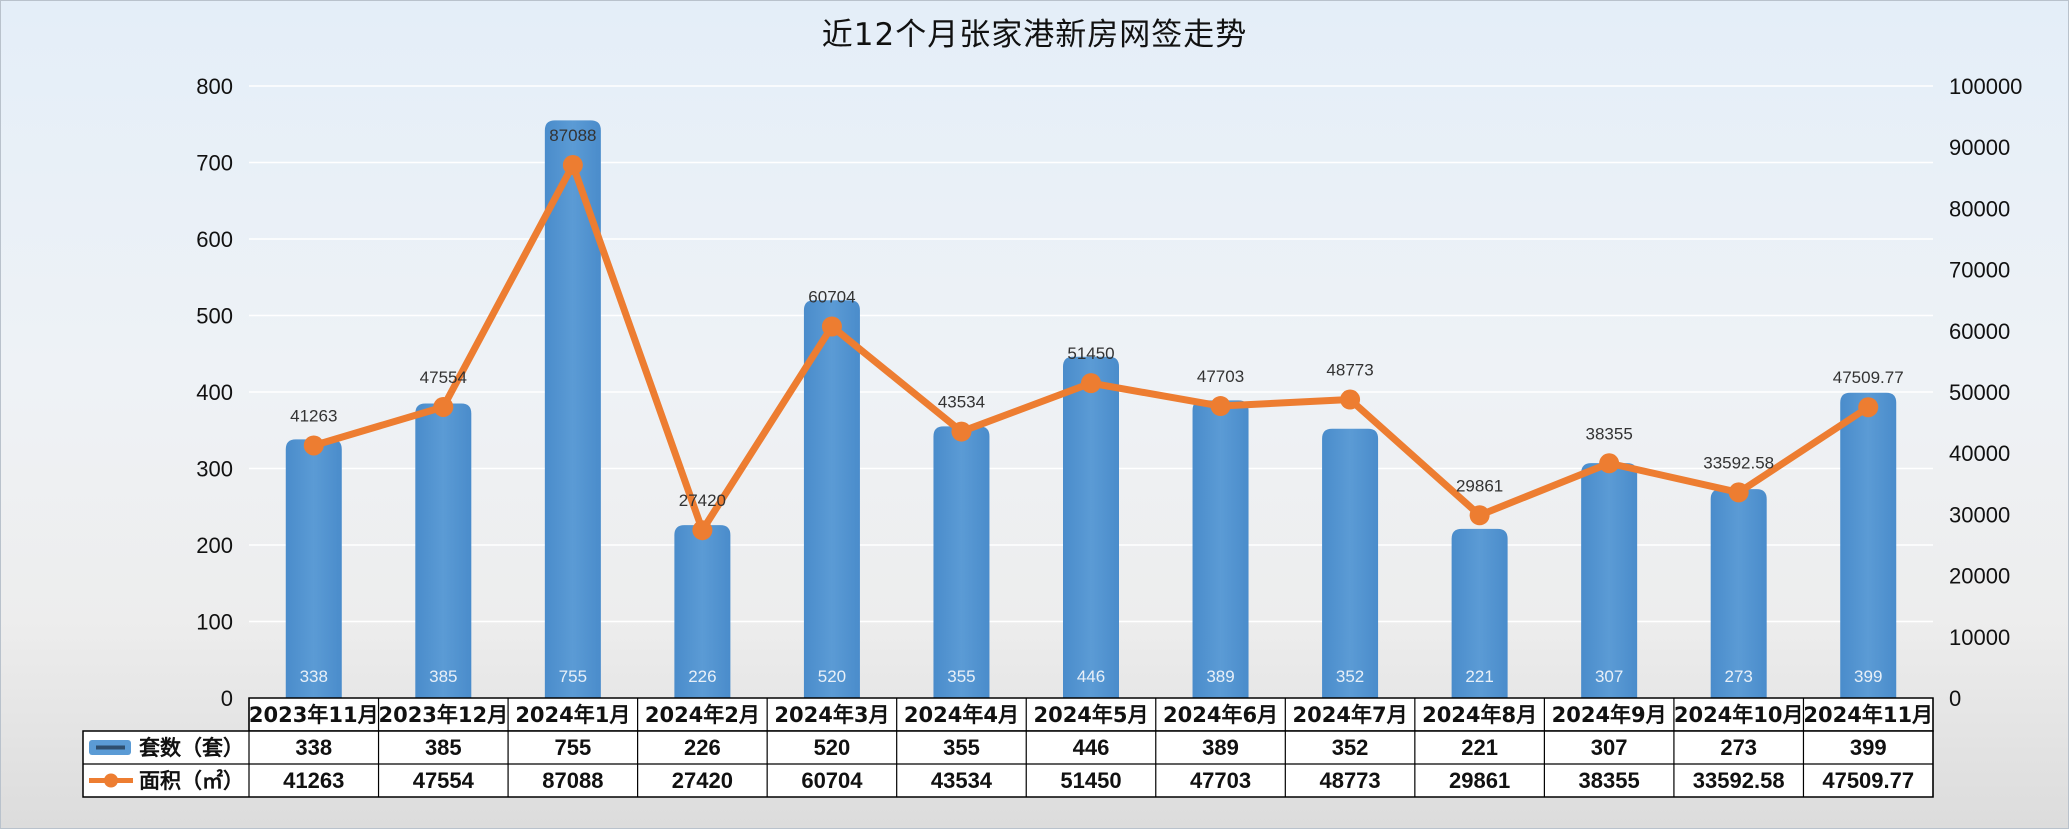 Image resolution: width=2069 pixels, height=829 pixels. I want to click on category-label: 2024年2月, so click(702, 715).